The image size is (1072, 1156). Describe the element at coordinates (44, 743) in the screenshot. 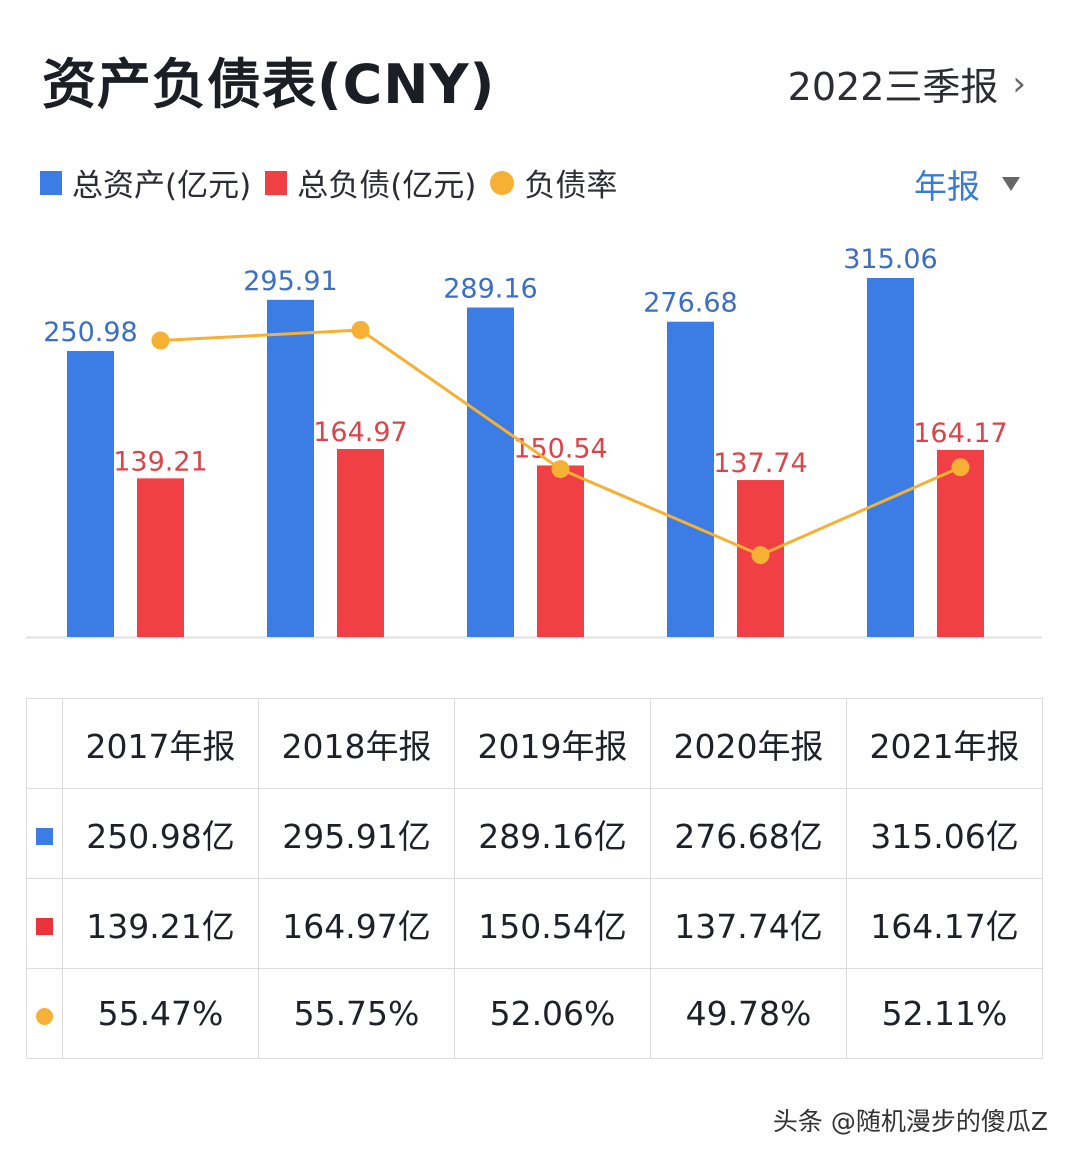

I see `table-corner-cell` at that location.